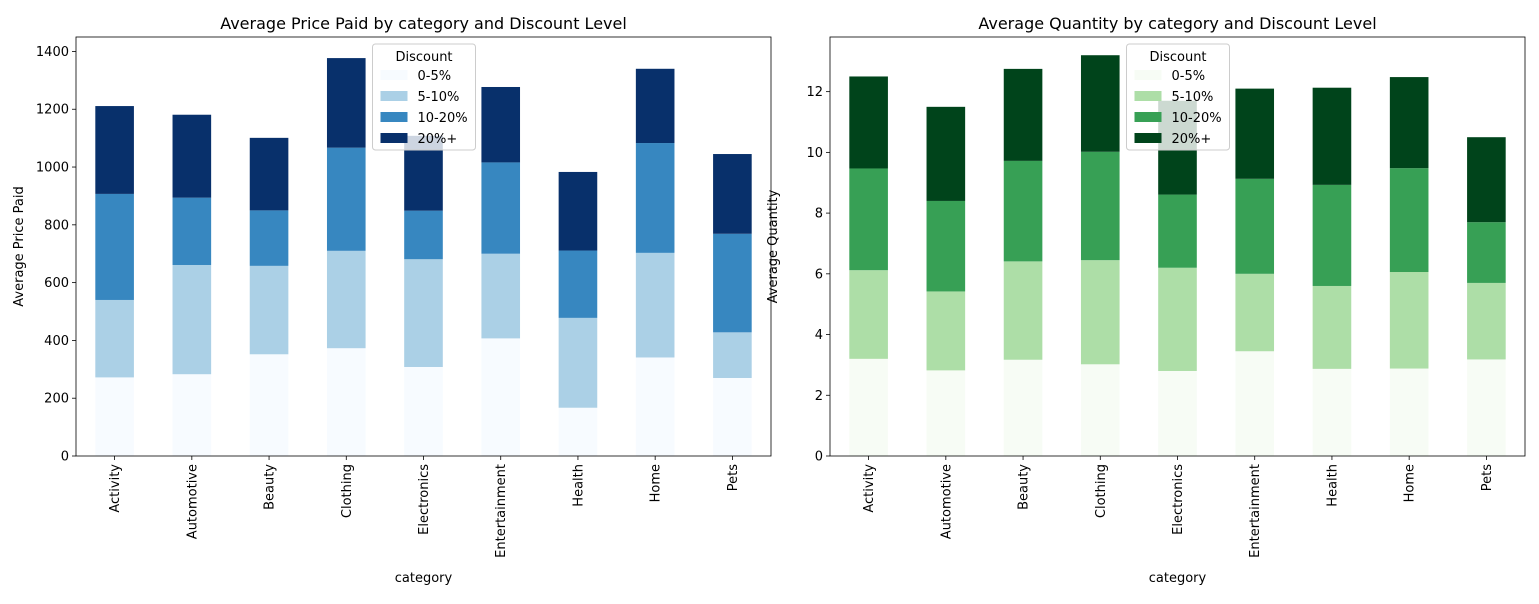  I want to click on legend-label-20: 20%+, so click(438, 139).